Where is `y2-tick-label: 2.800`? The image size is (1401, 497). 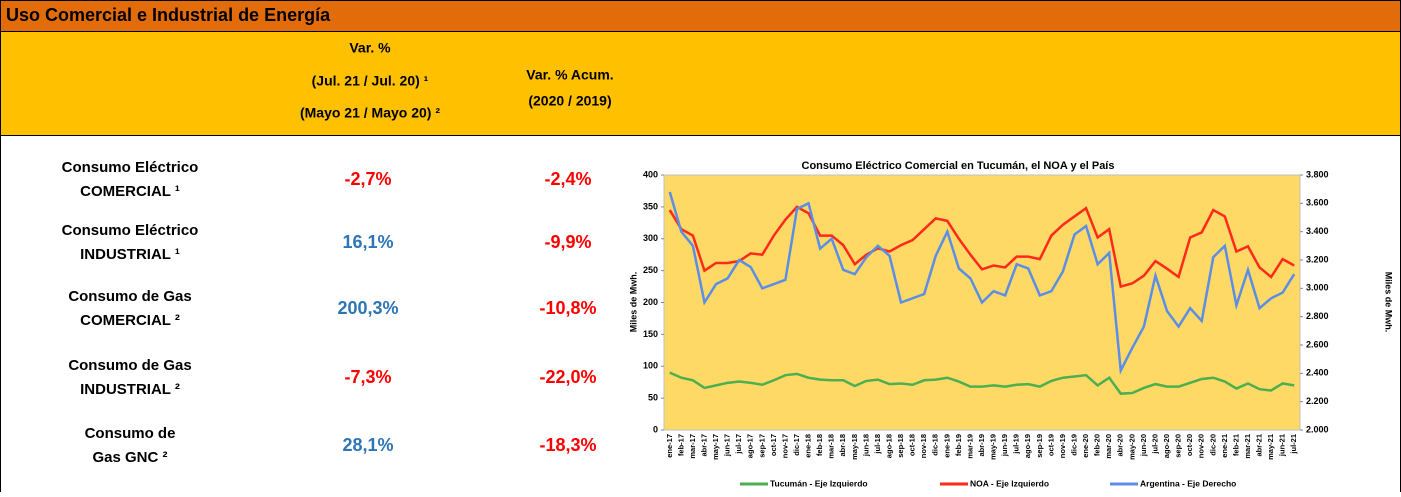
y2-tick-label: 2.800 is located at coordinates (1317, 316).